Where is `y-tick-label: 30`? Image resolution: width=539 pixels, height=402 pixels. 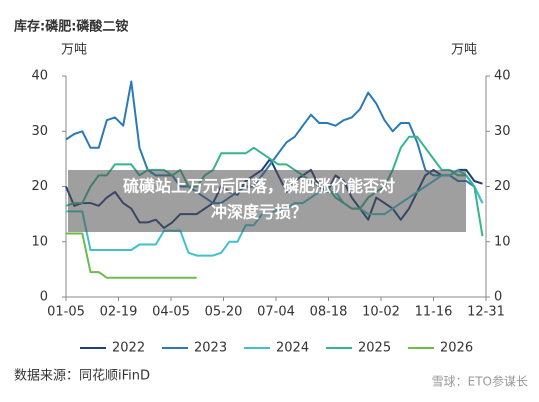
y-tick-label: 30 is located at coordinates (39, 131).